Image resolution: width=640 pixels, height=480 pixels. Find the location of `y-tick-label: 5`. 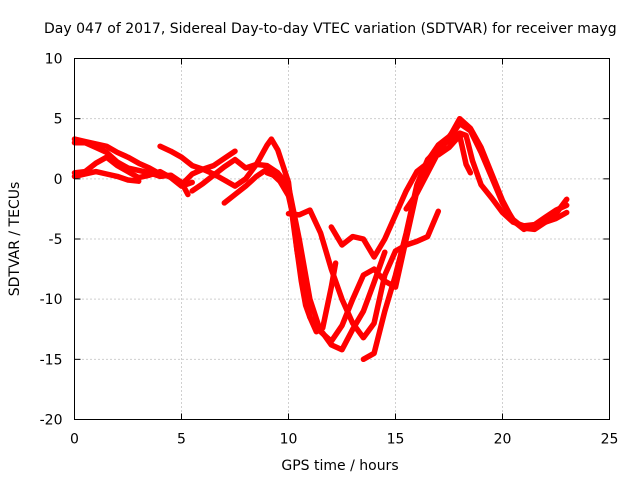

y-tick-label: 5 is located at coordinates (58, 120).